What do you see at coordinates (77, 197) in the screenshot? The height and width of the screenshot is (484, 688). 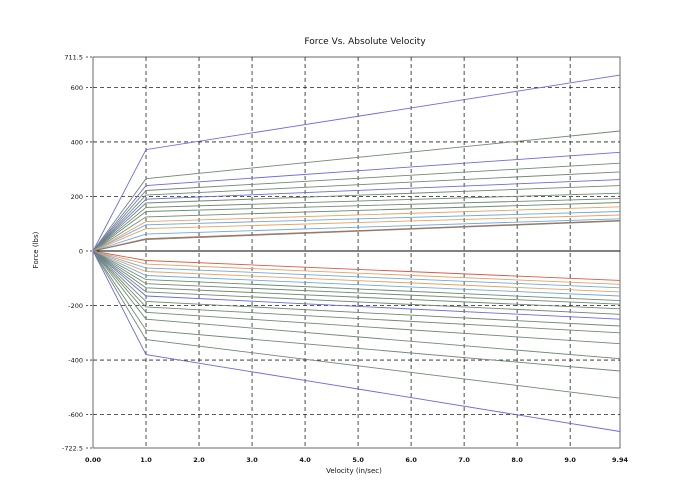 I see `y-tick-label: 200` at bounding box center [77, 197].